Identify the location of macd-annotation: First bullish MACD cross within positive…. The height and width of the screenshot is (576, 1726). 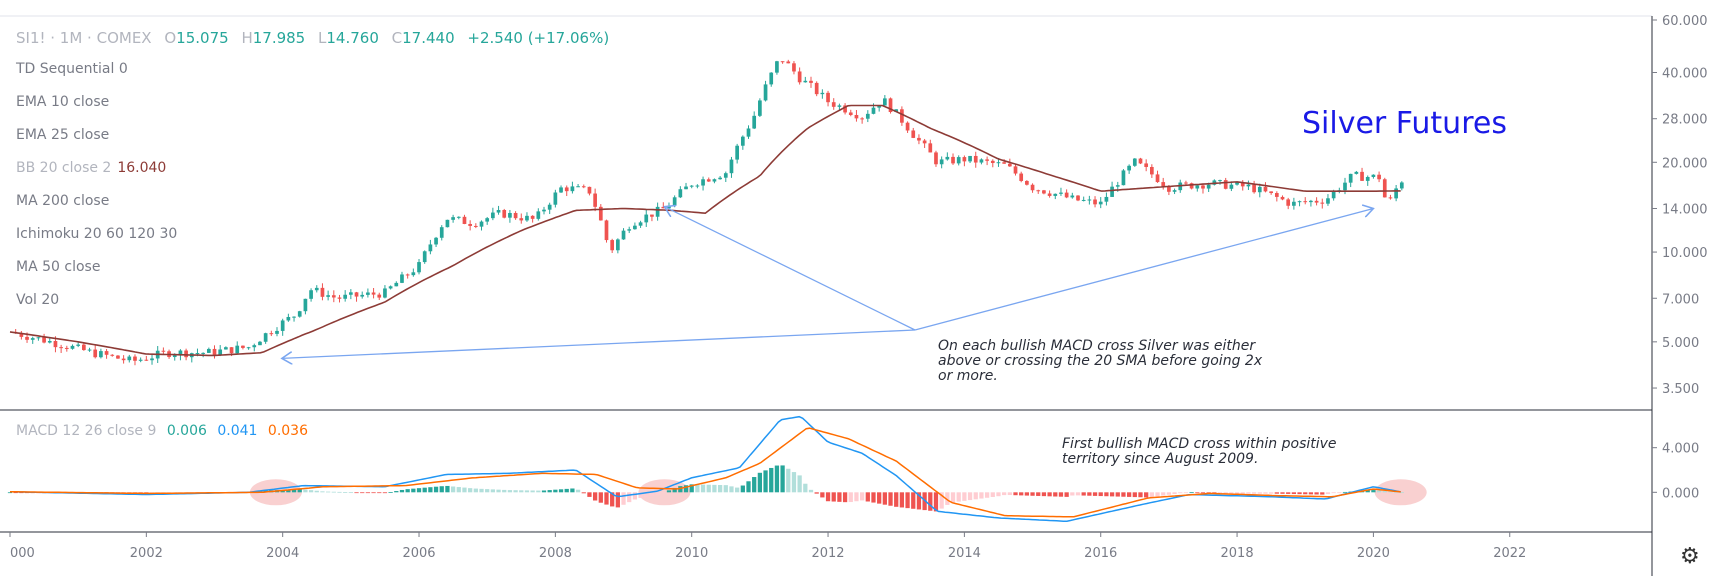
(1199, 452).